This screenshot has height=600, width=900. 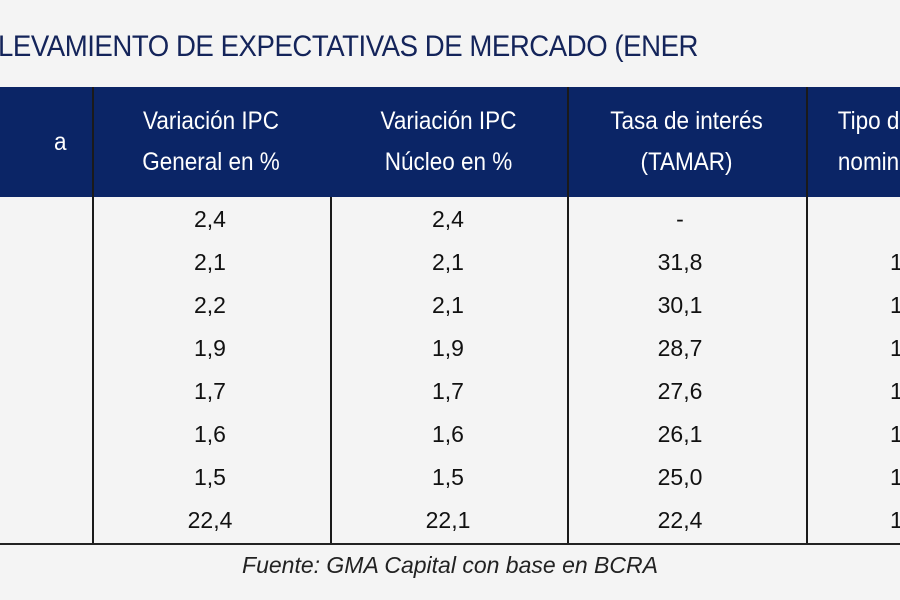 I want to click on table-cell: 27,6, so click(x=680, y=391).